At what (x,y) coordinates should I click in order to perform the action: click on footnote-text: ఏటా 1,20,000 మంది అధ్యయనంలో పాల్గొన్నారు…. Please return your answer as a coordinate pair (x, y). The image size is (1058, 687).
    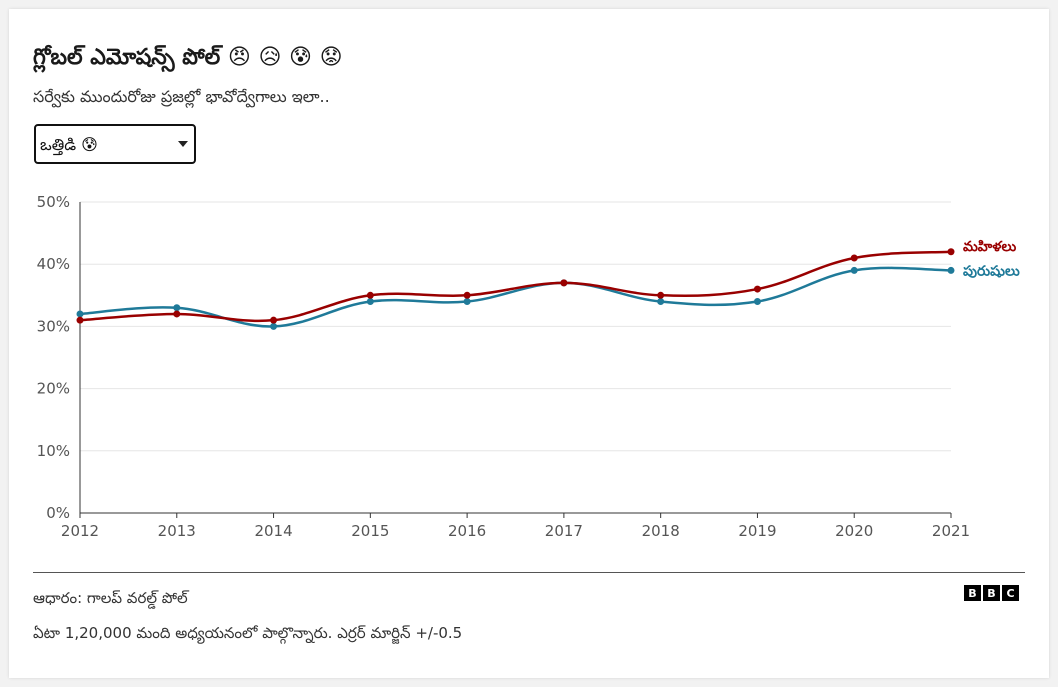
    Looking at the image, I should click on (248, 633).